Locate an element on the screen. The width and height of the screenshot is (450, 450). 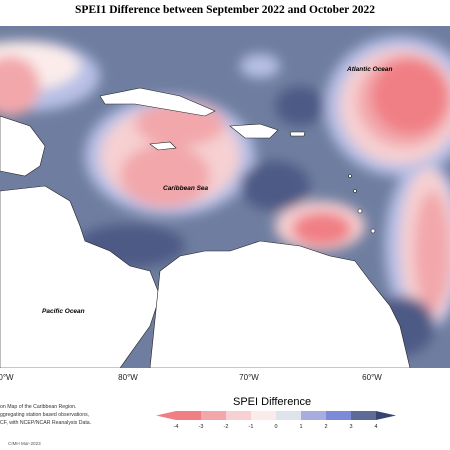
legend-tick: 1 is located at coordinates (301, 427).